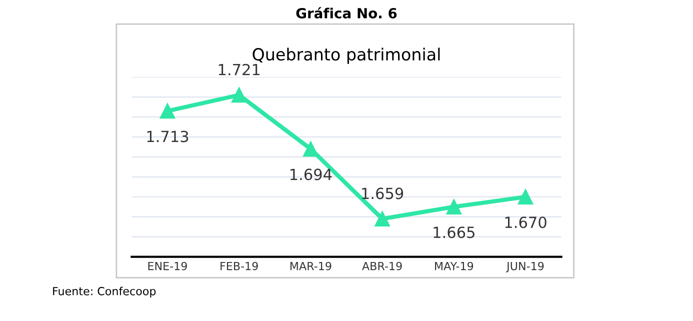 The width and height of the screenshot is (693, 321). What do you see at coordinates (525, 267) in the screenshot?
I see `x-tick-label: JUN-19` at bounding box center [525, 267].